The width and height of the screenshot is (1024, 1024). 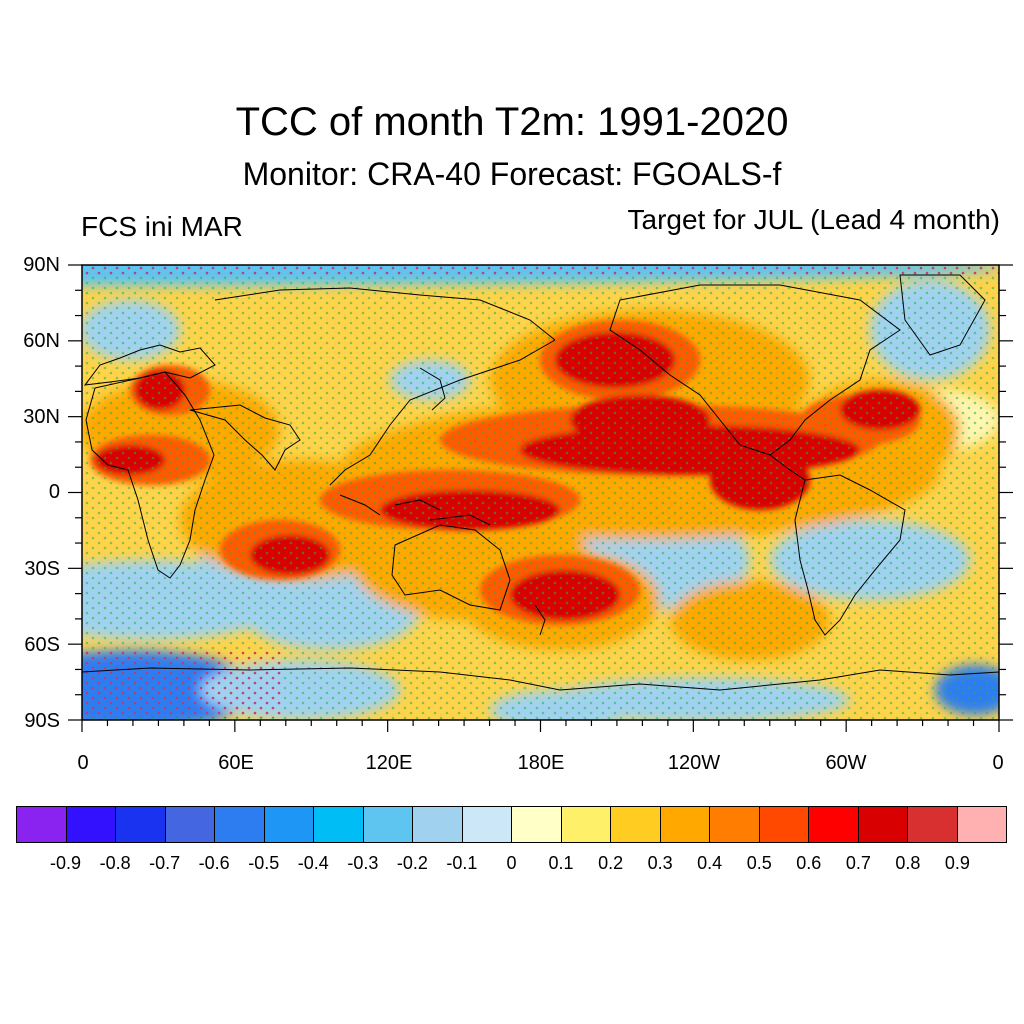 I want to click on colorbar, so click(x=511, y=824).